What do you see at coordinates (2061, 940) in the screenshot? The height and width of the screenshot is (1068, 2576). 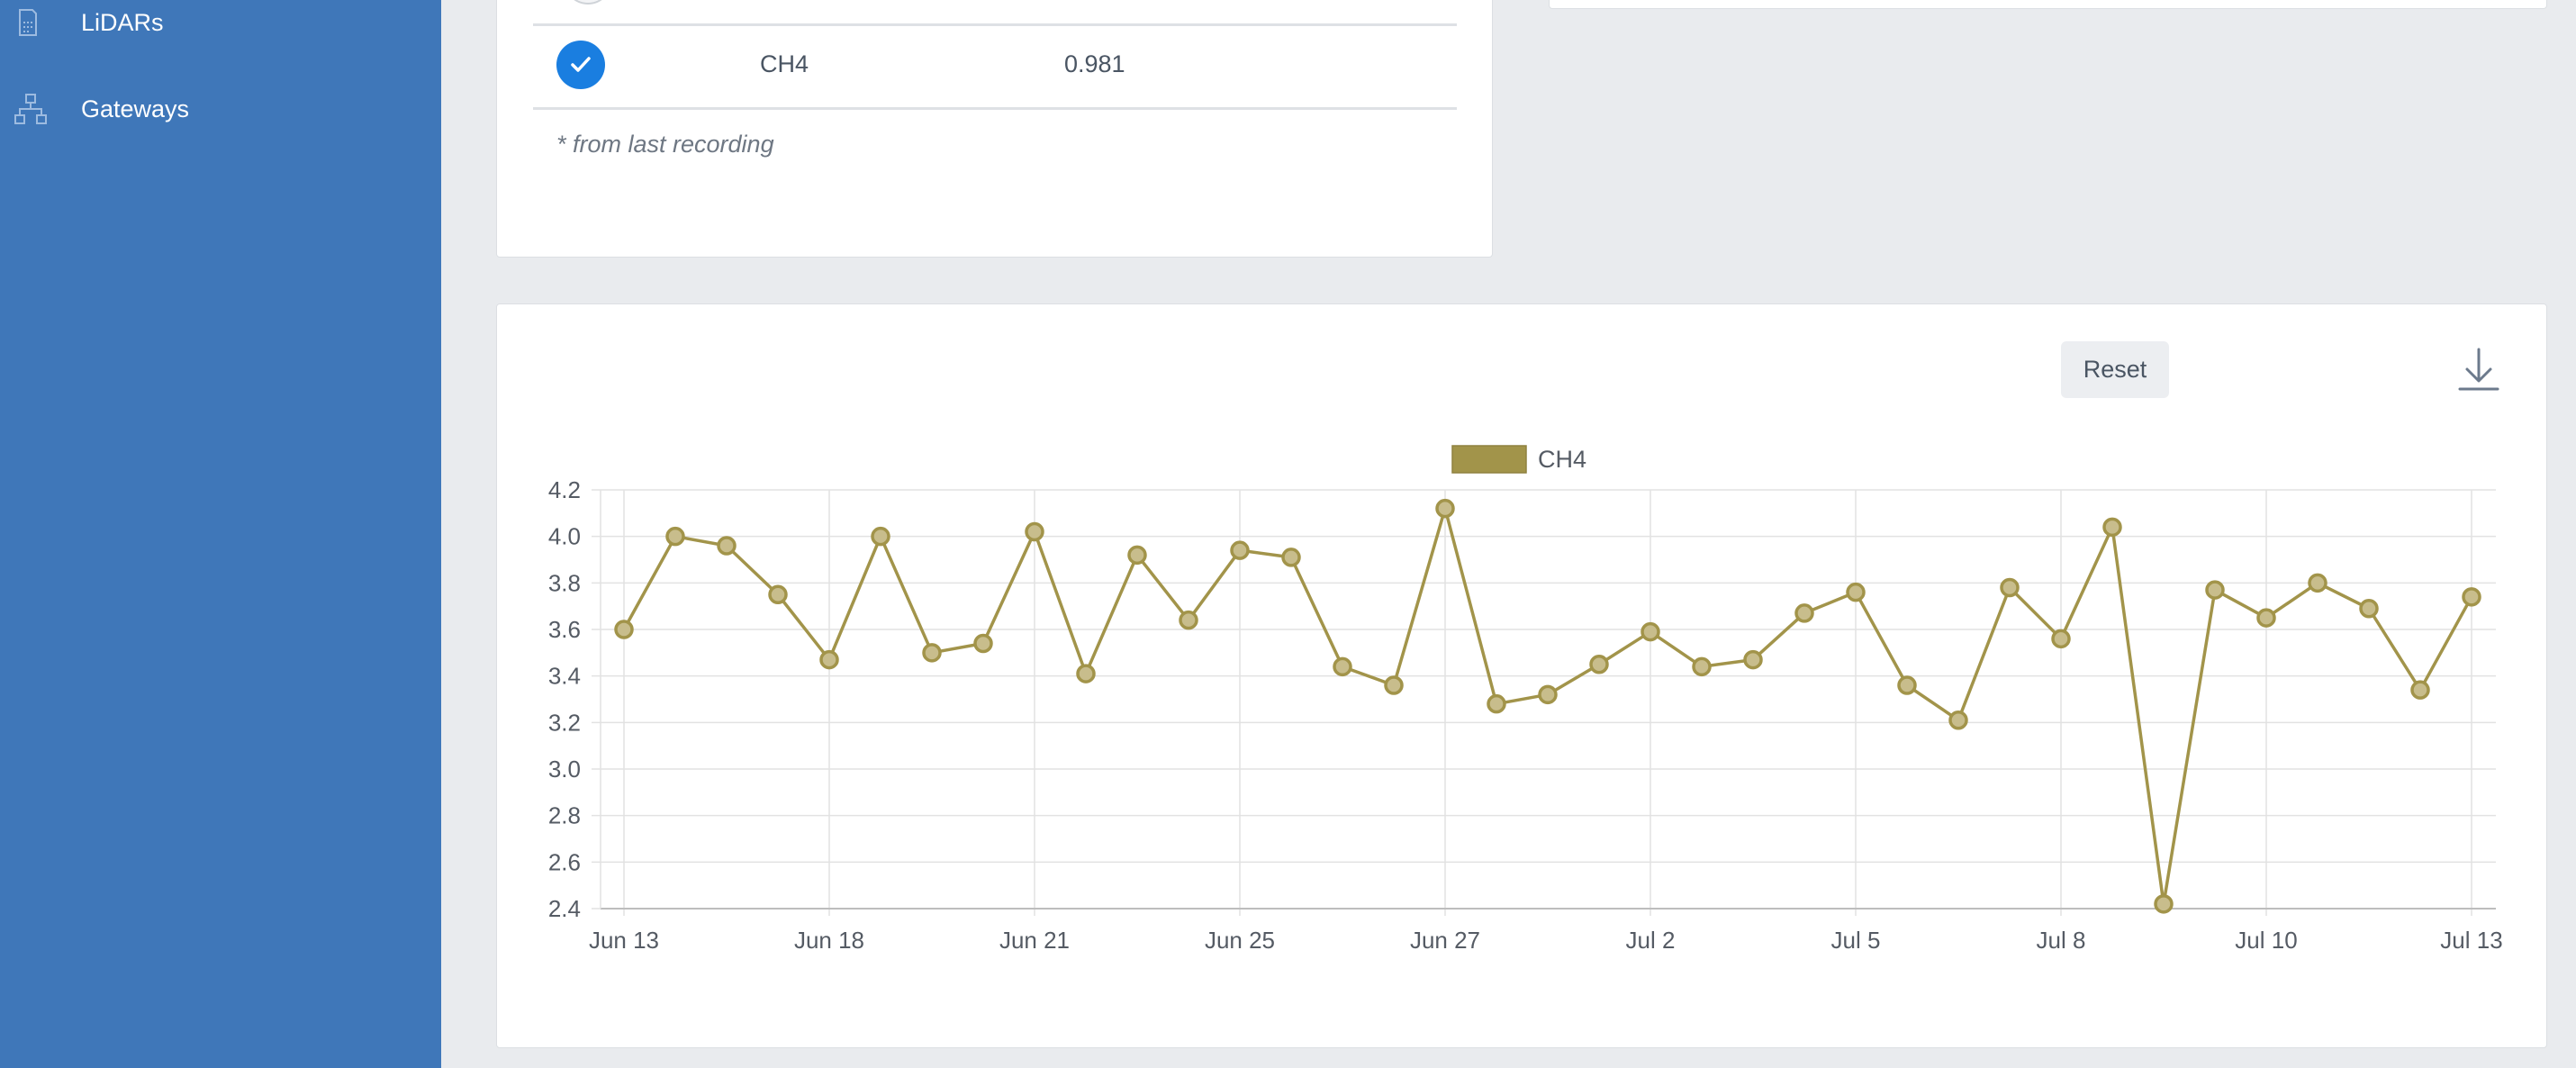 I see `x-tick-label: Jul 8` at bounding box center [2061, 940].